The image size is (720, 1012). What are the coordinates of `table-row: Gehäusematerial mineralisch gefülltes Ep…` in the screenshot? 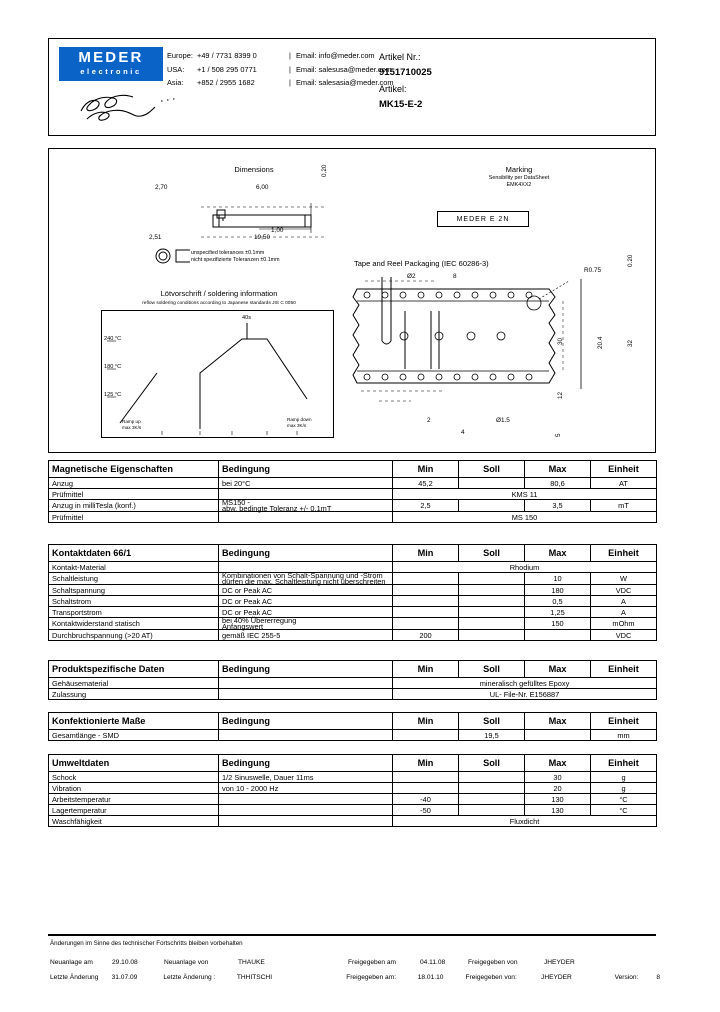 It's located at (352, 683).